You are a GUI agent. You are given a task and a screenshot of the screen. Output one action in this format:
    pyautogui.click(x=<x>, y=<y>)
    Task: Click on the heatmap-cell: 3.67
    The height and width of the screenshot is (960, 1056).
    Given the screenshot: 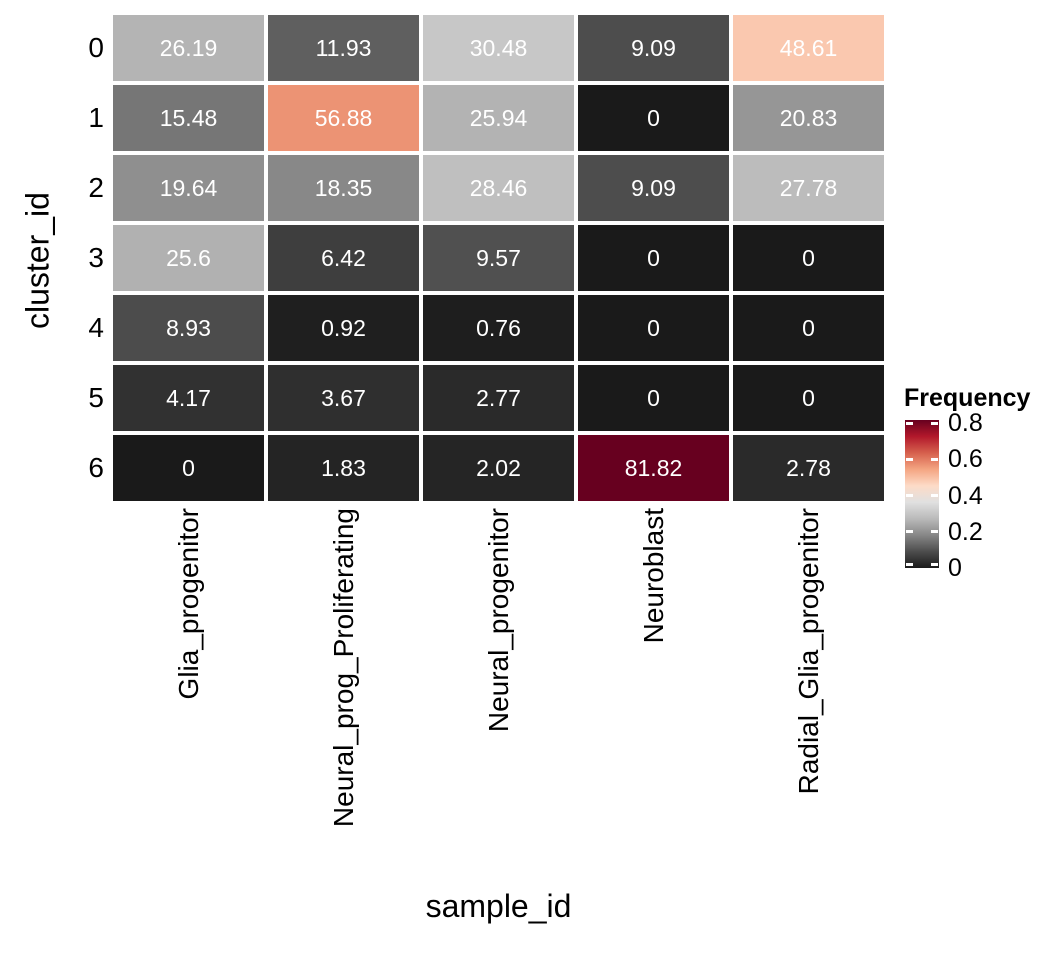 What is the action you would take?
    pyautogui.click(x=343, y=398)
    